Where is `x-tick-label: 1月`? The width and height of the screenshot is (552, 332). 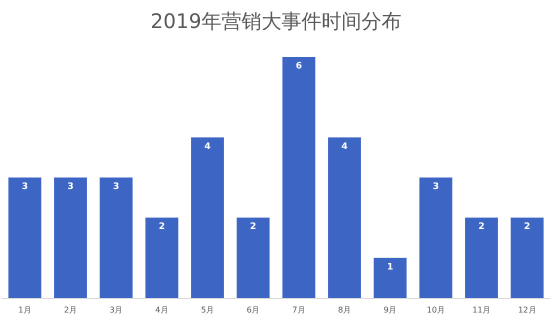
x-tick-label: 1月 is located at coordinates (25, 310).